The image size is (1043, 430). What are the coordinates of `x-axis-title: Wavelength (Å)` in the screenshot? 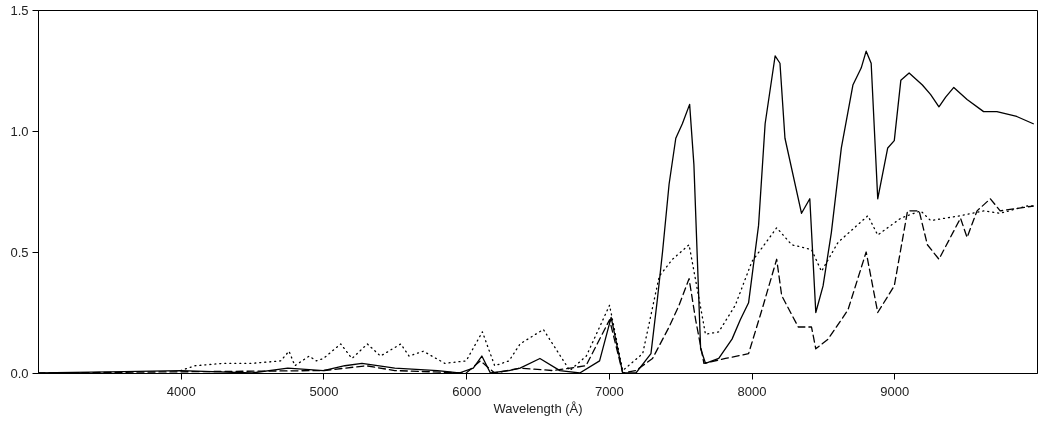 It's located at (538, 408).